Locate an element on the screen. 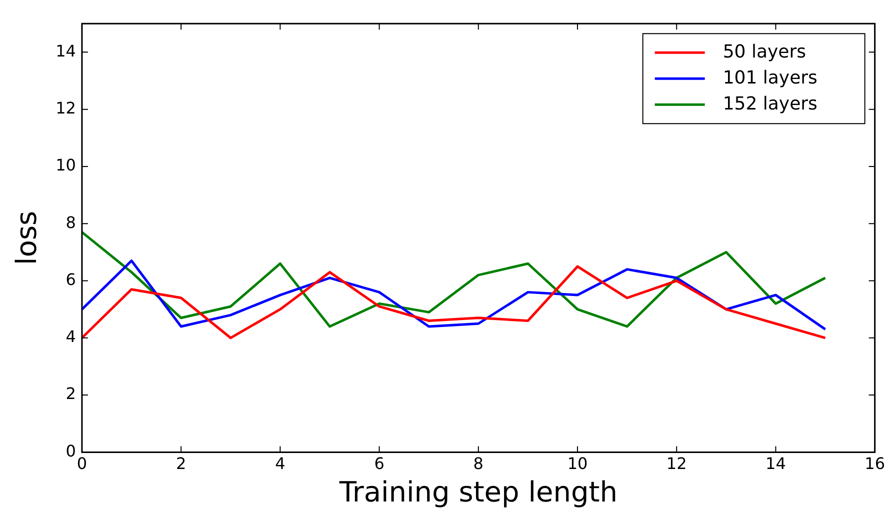 The image size is (896, 519). y-tick-label: 0 is located at coordinates (71, 450).